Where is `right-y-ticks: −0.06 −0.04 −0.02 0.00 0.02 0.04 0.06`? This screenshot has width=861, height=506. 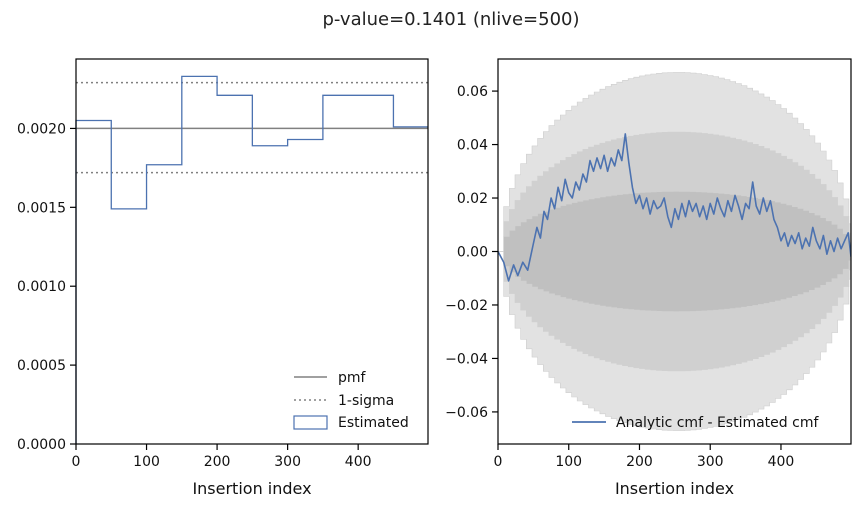 right-y-ticks: −0.06 −0.04 −0.02 0.00 0.02 0.04 0.06 is located at coordinates (471, 252).